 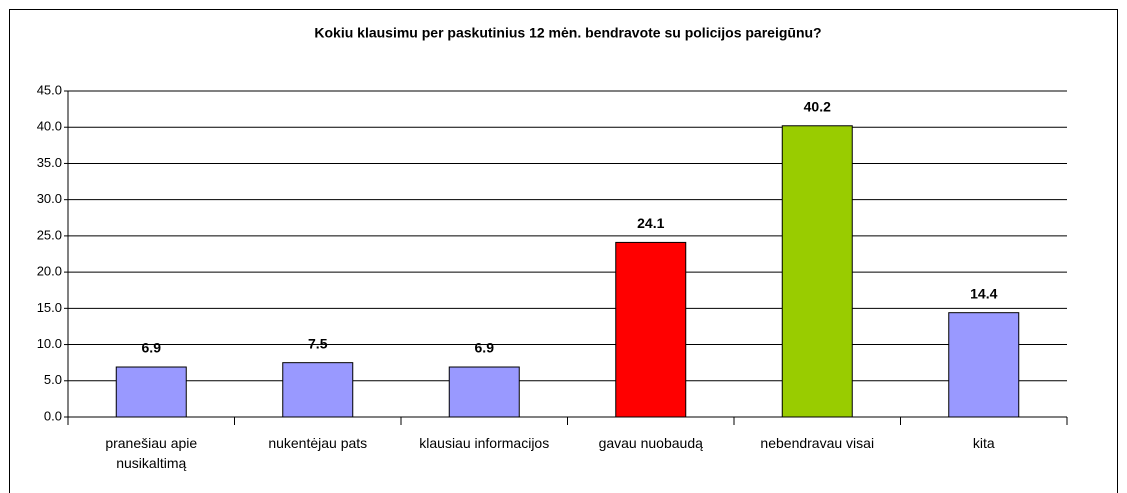 What do you see at coordinates (49, 271) in the screenshot?
I see `y-tick-label: 20.0` at bounding box center [49, 271].